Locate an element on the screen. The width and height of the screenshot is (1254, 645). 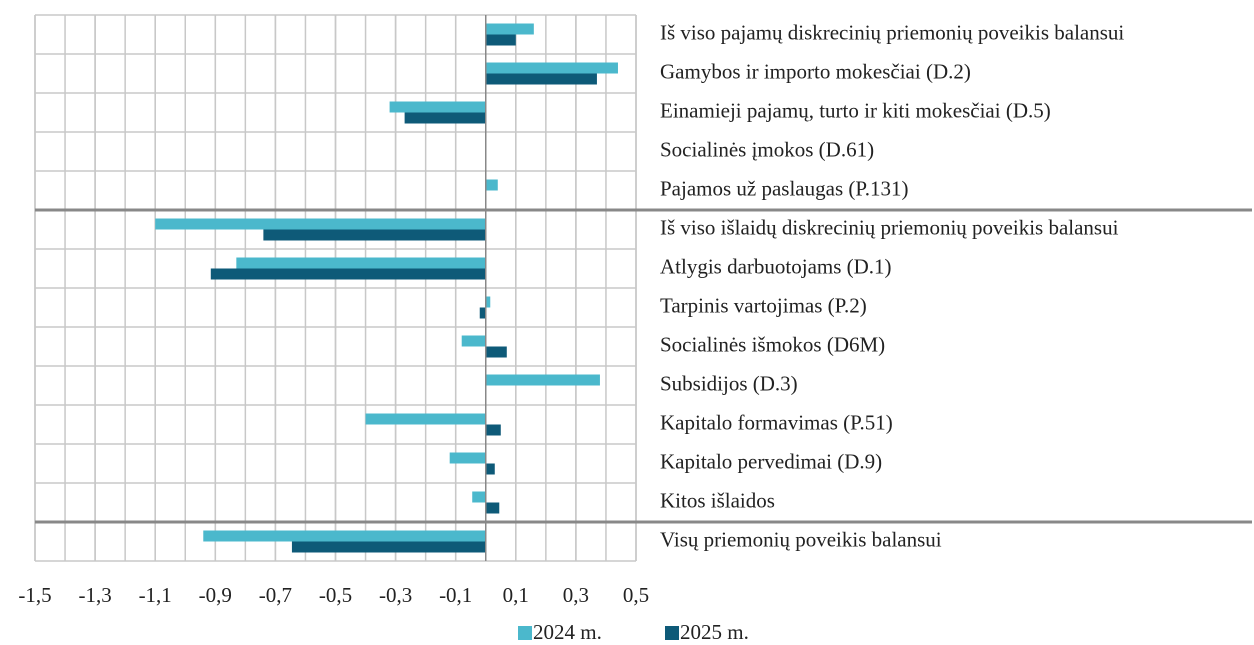
x-tick-label: 0,1 is located at coordinates (516, 595).